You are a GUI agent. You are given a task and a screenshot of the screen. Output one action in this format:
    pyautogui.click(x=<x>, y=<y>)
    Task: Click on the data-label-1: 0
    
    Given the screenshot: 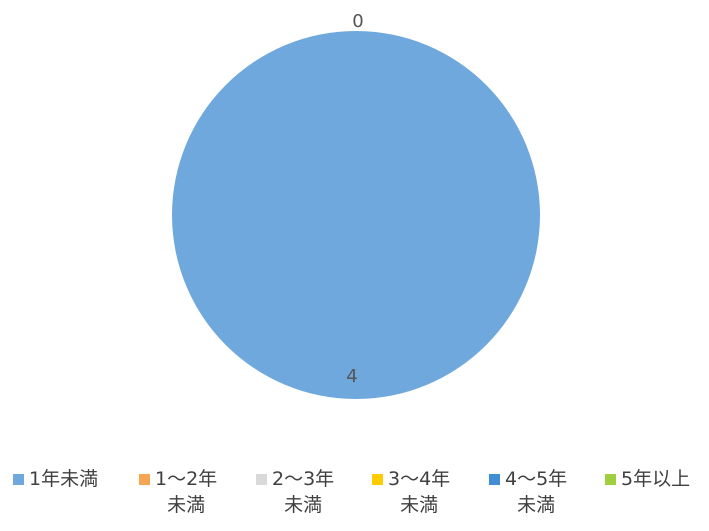 What is the action you would take?
    pyautogui.click(x=357, y=21)
    